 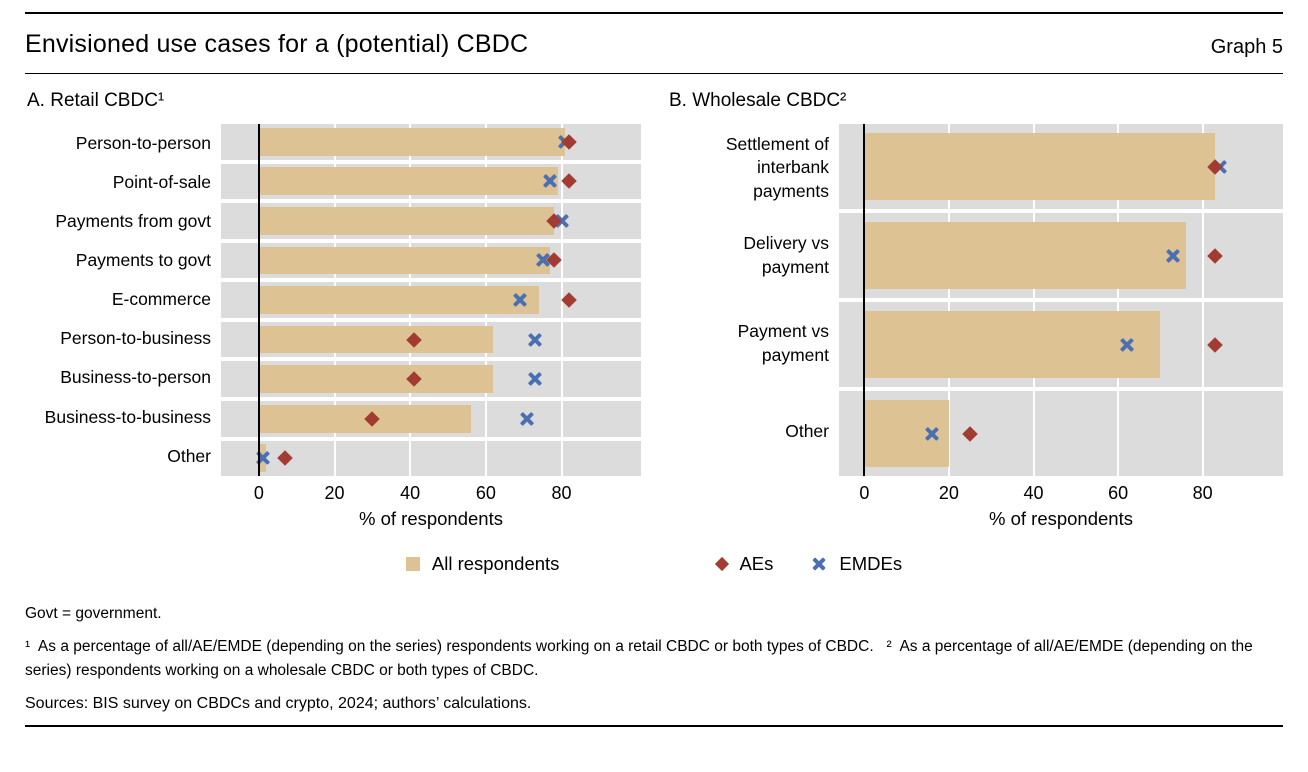 I want to click on category-label: Person-to-person, so click(x=143, y=142).